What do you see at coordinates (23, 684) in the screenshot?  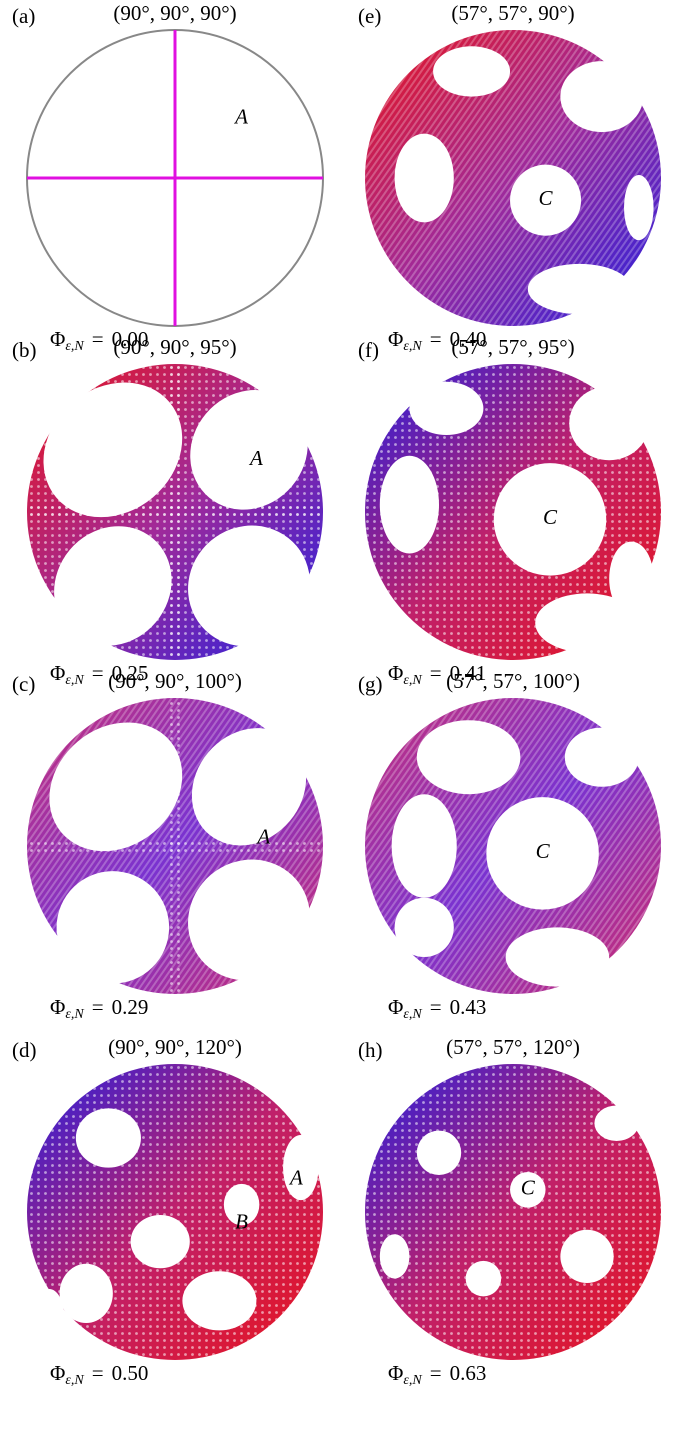 I see `panel-label: (c)` at bounding box center [23, 684].